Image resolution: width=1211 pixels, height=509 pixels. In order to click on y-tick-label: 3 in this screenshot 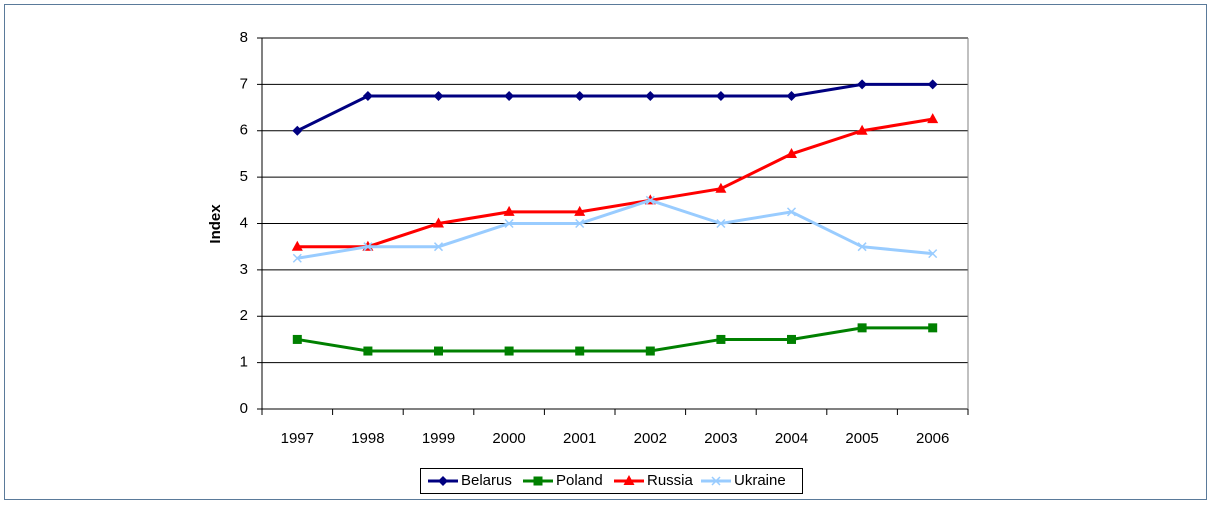, I will do `click(244, 269)`.